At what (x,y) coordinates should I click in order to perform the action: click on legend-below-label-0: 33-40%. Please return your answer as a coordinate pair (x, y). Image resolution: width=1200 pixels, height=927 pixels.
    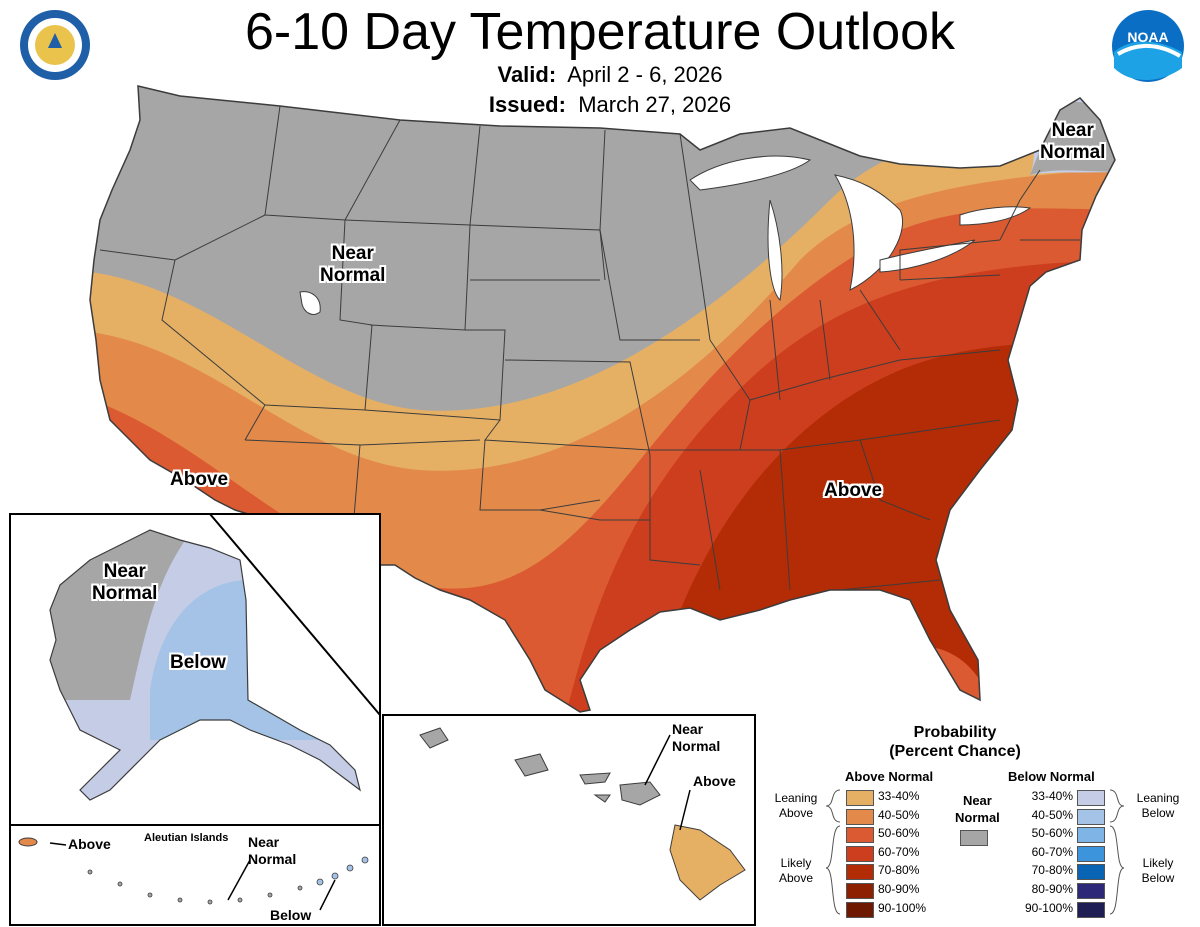
    Looking at the image, I should click on (1052, 796).